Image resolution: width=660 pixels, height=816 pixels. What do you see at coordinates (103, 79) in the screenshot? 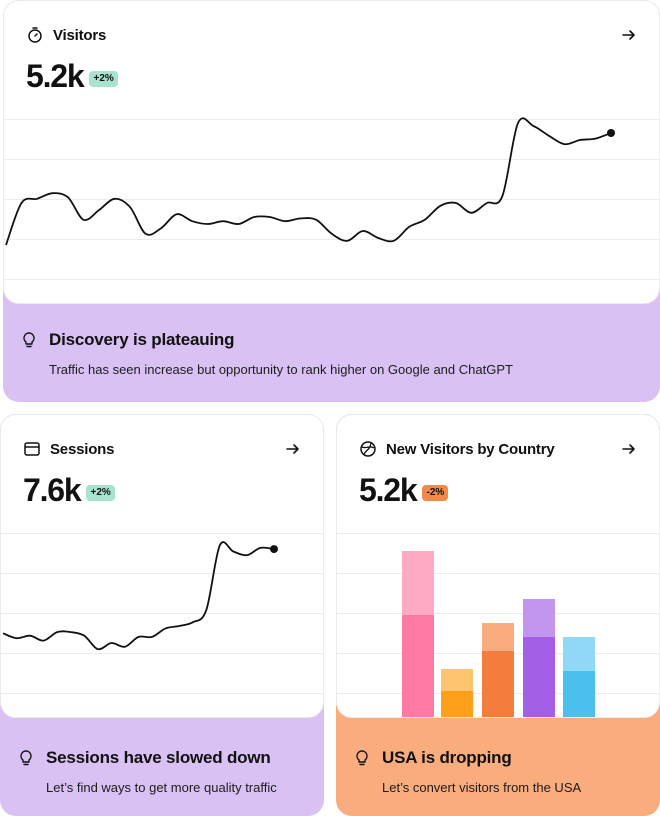
I see `visitors-change-badge: +2%` at bounding box center [103, 79].